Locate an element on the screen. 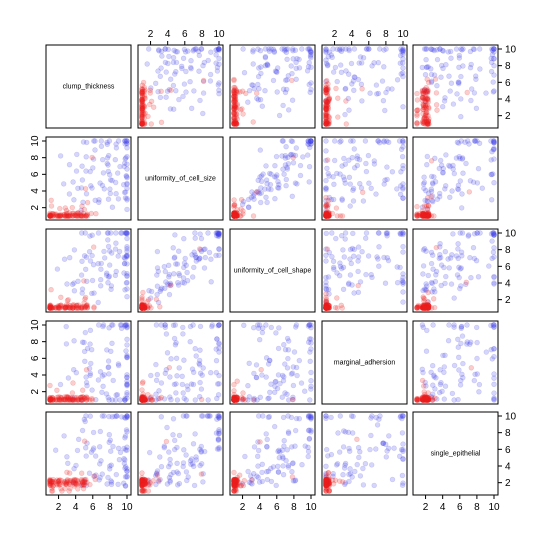 This screenshot has height=540, width=540. panel-single_epithelial-vs-uniformity_of_cell_size is located at coordinates (180, 453).